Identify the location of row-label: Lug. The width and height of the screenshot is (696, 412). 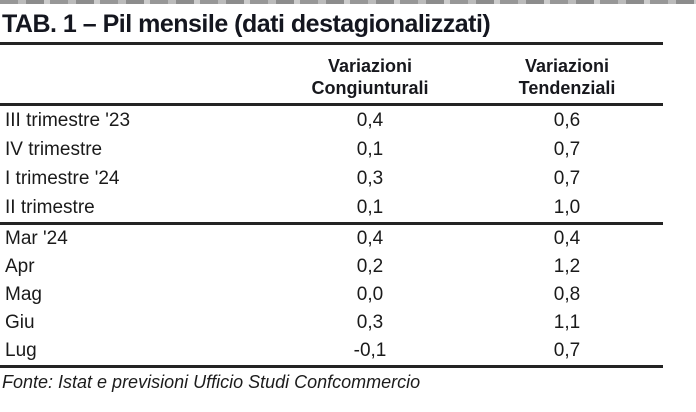
(21, 350).